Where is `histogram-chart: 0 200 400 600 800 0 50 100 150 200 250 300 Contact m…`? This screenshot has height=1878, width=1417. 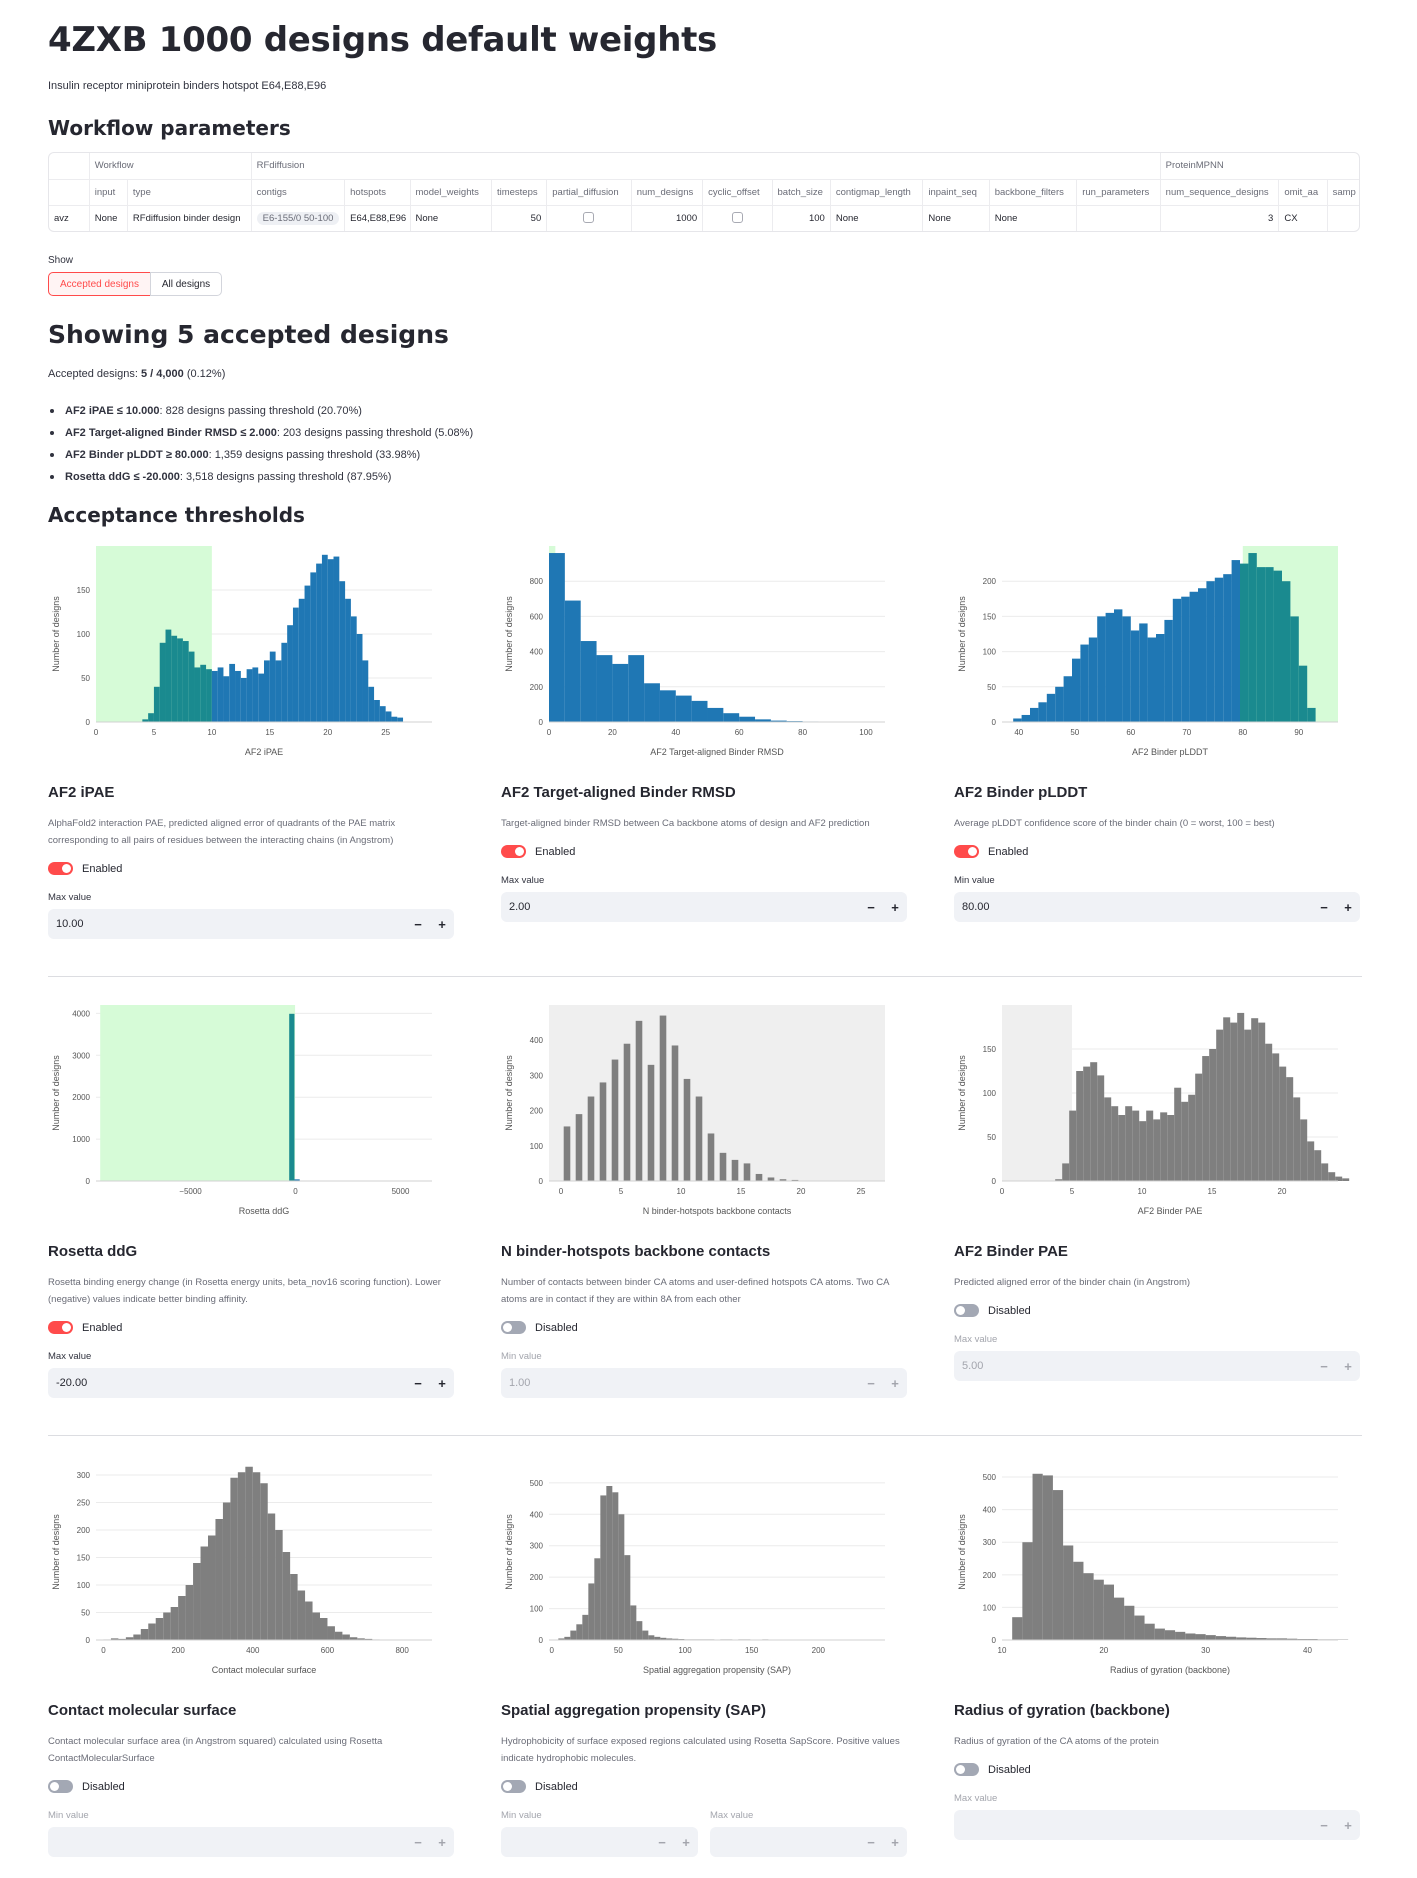 histogram-chart: 0 200 400 600 800 0 50 100 150 200 250 300 Contact m… is located at coordinates (251, 1571).